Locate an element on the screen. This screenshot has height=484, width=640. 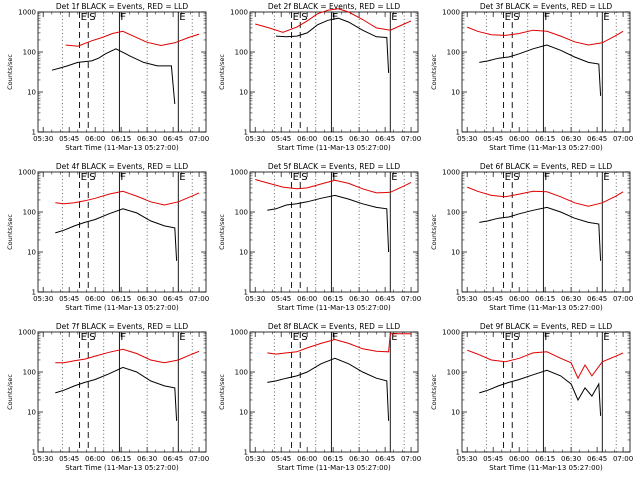
chart-title: Det 2f BLACK = Events, RED = LLD is located at coordinates (334, 6).